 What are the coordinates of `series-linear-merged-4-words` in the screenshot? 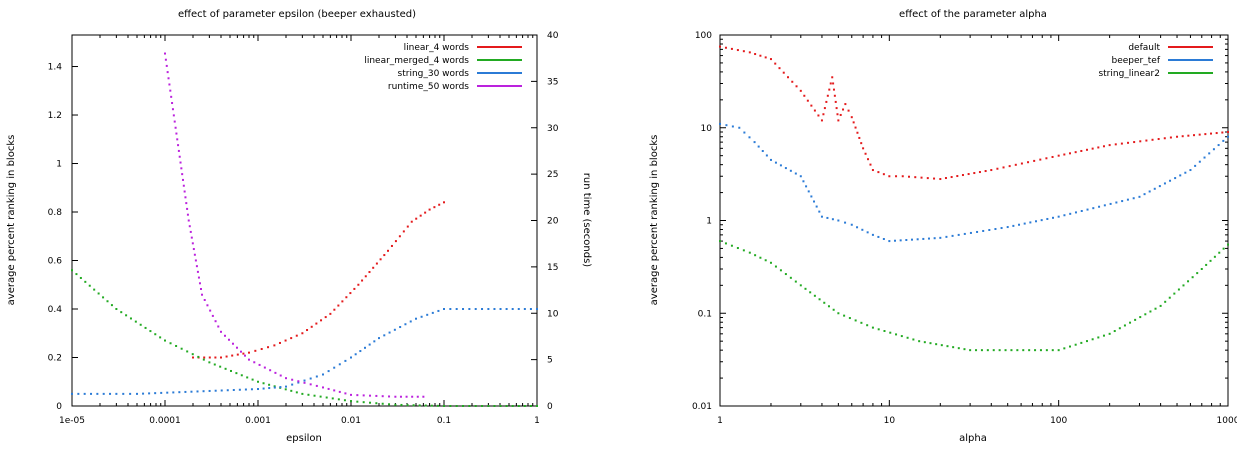 It's located at (304, 338).